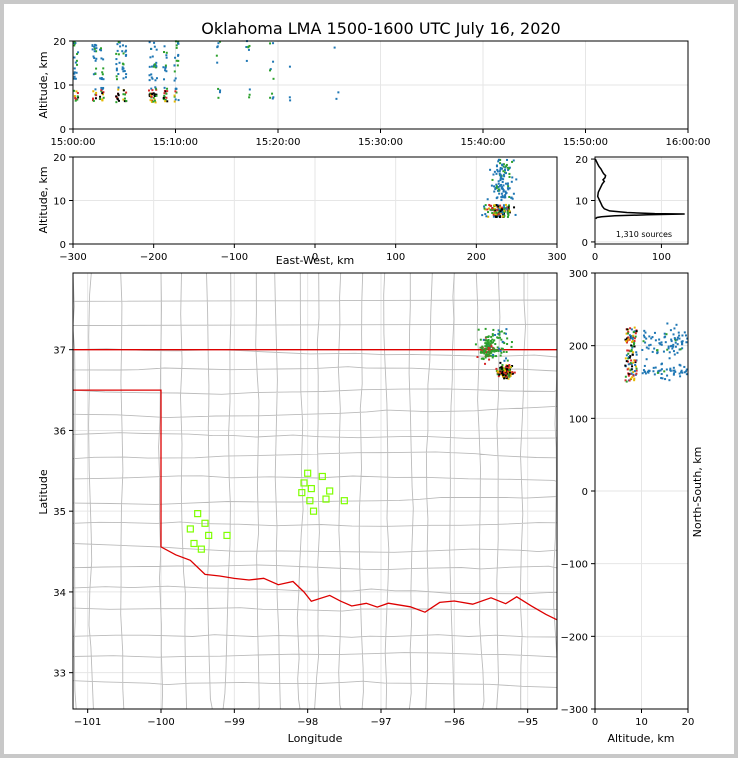  What do you see at coordinates (581, 160) in the screenshot?
I see `altitude-tick-label: 20` at bounding box center [581, 160].